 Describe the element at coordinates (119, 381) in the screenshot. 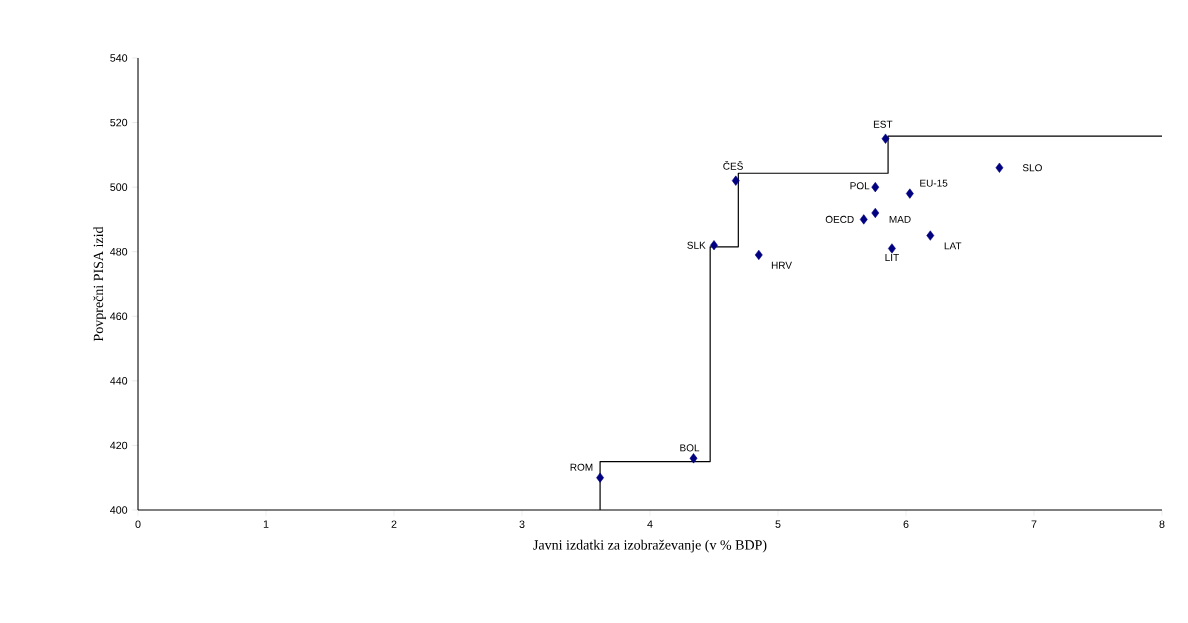

I see `y-tick-label: 440` at that location.